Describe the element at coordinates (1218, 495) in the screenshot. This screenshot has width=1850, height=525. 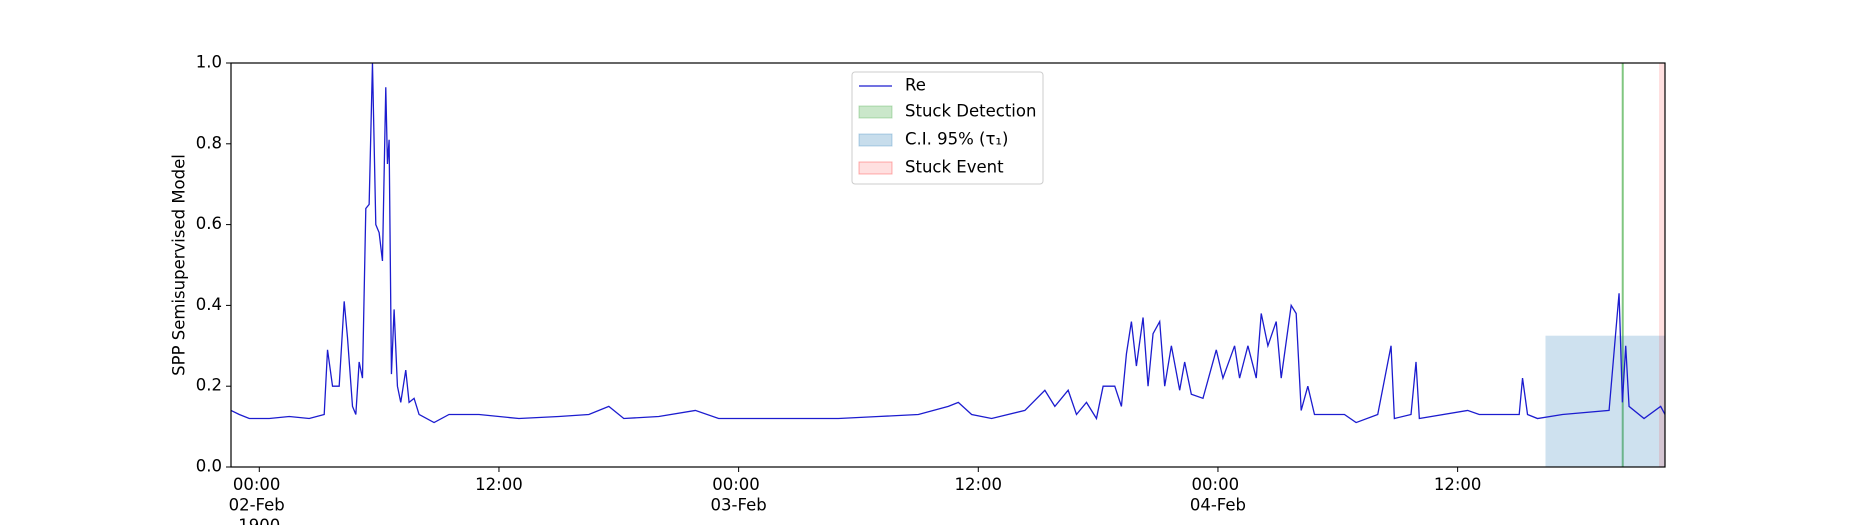
I see `x-tick-label: 00:00 04-Feb` at that location.